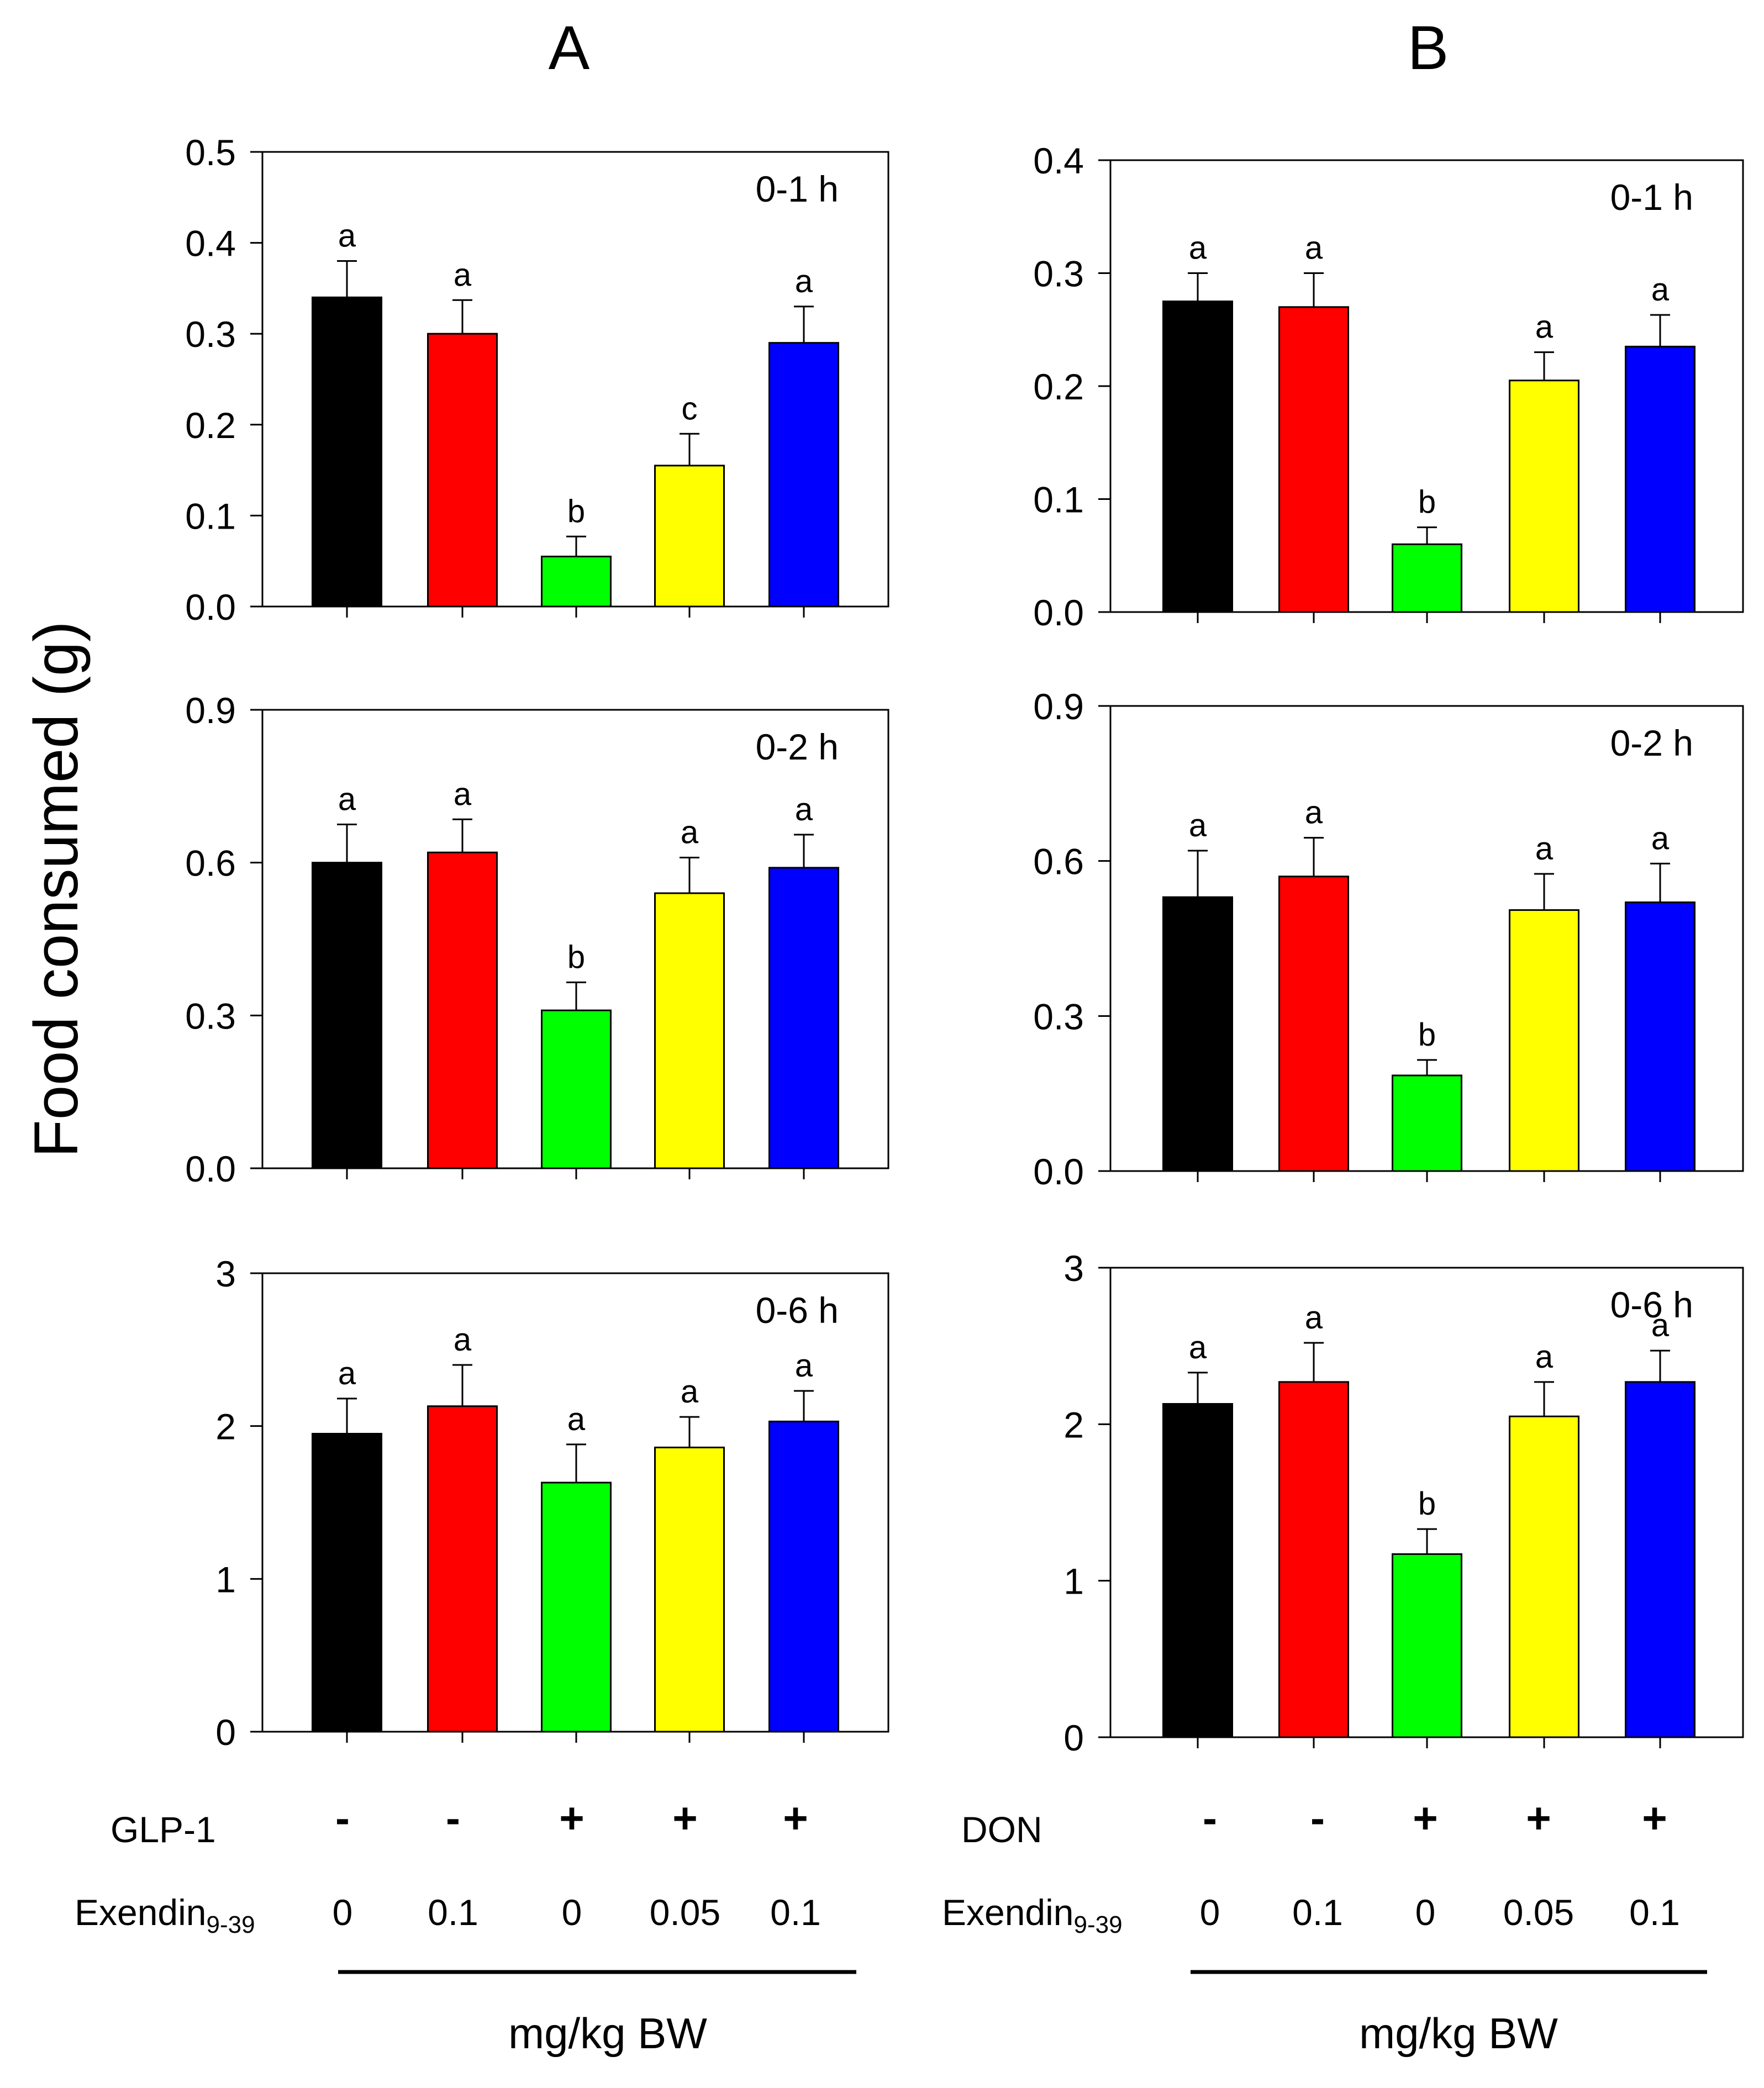 The image size is (1764, 2088). I want to click on y-tick-label: 0.1, so click(1058, 500).